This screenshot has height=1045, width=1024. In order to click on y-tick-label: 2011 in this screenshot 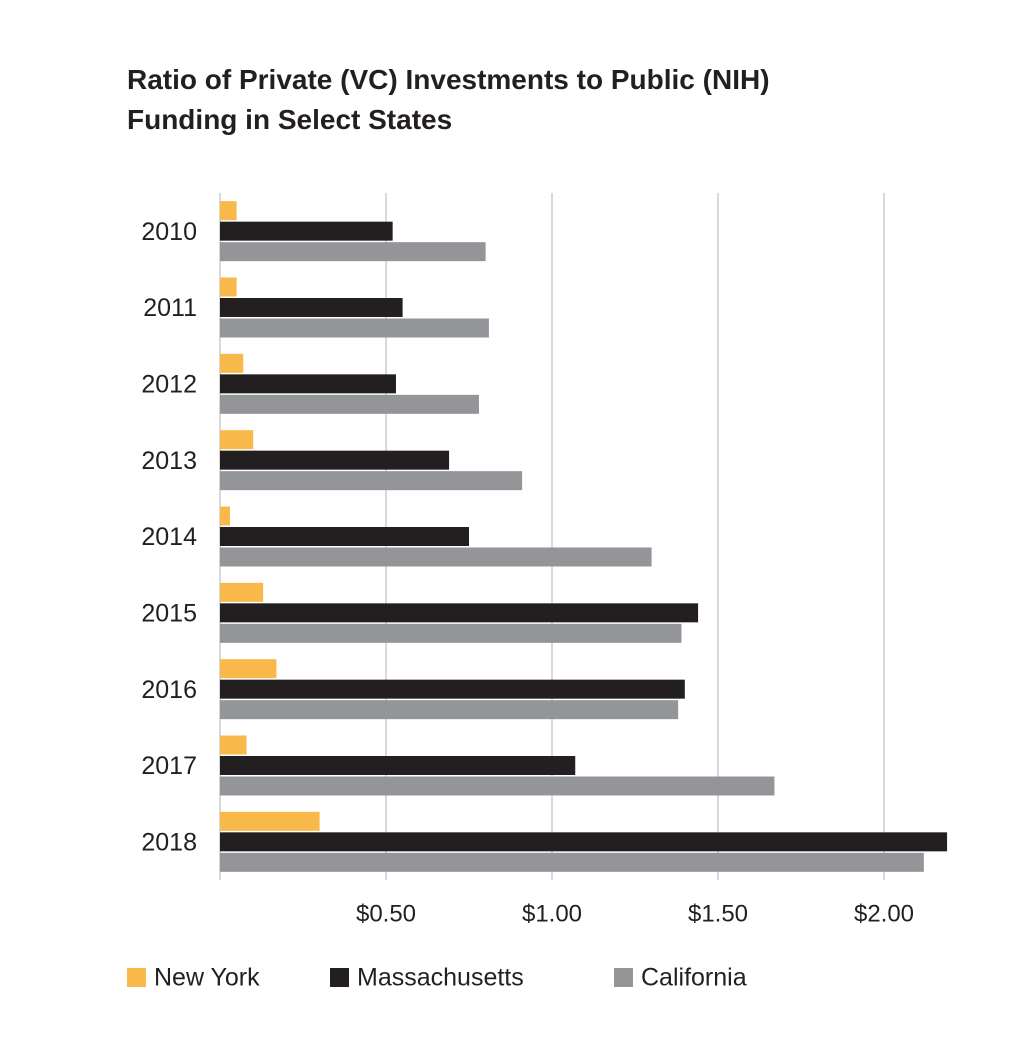, I will do `click(170, 308)`.